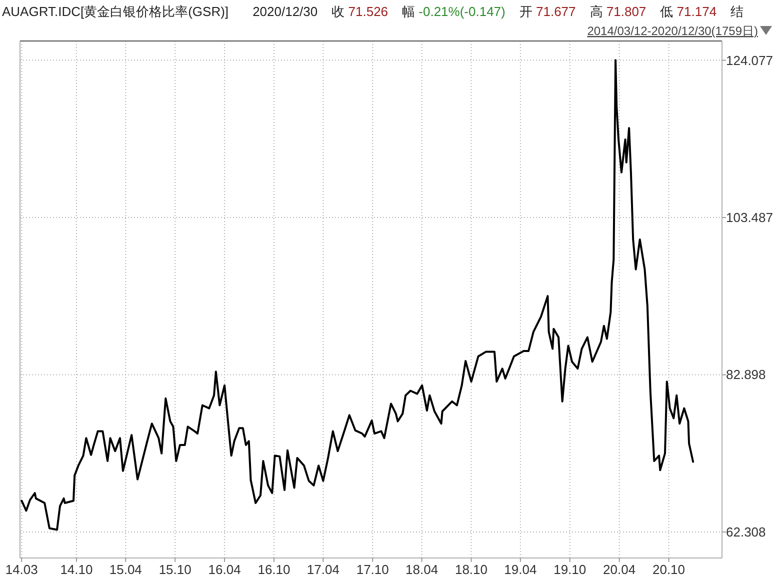 The width and height of the screenshot is (782, 578). Describe the element at coordinates (749, 218) in the screenshot. I see `y-tick-label: 103.487` at that location.